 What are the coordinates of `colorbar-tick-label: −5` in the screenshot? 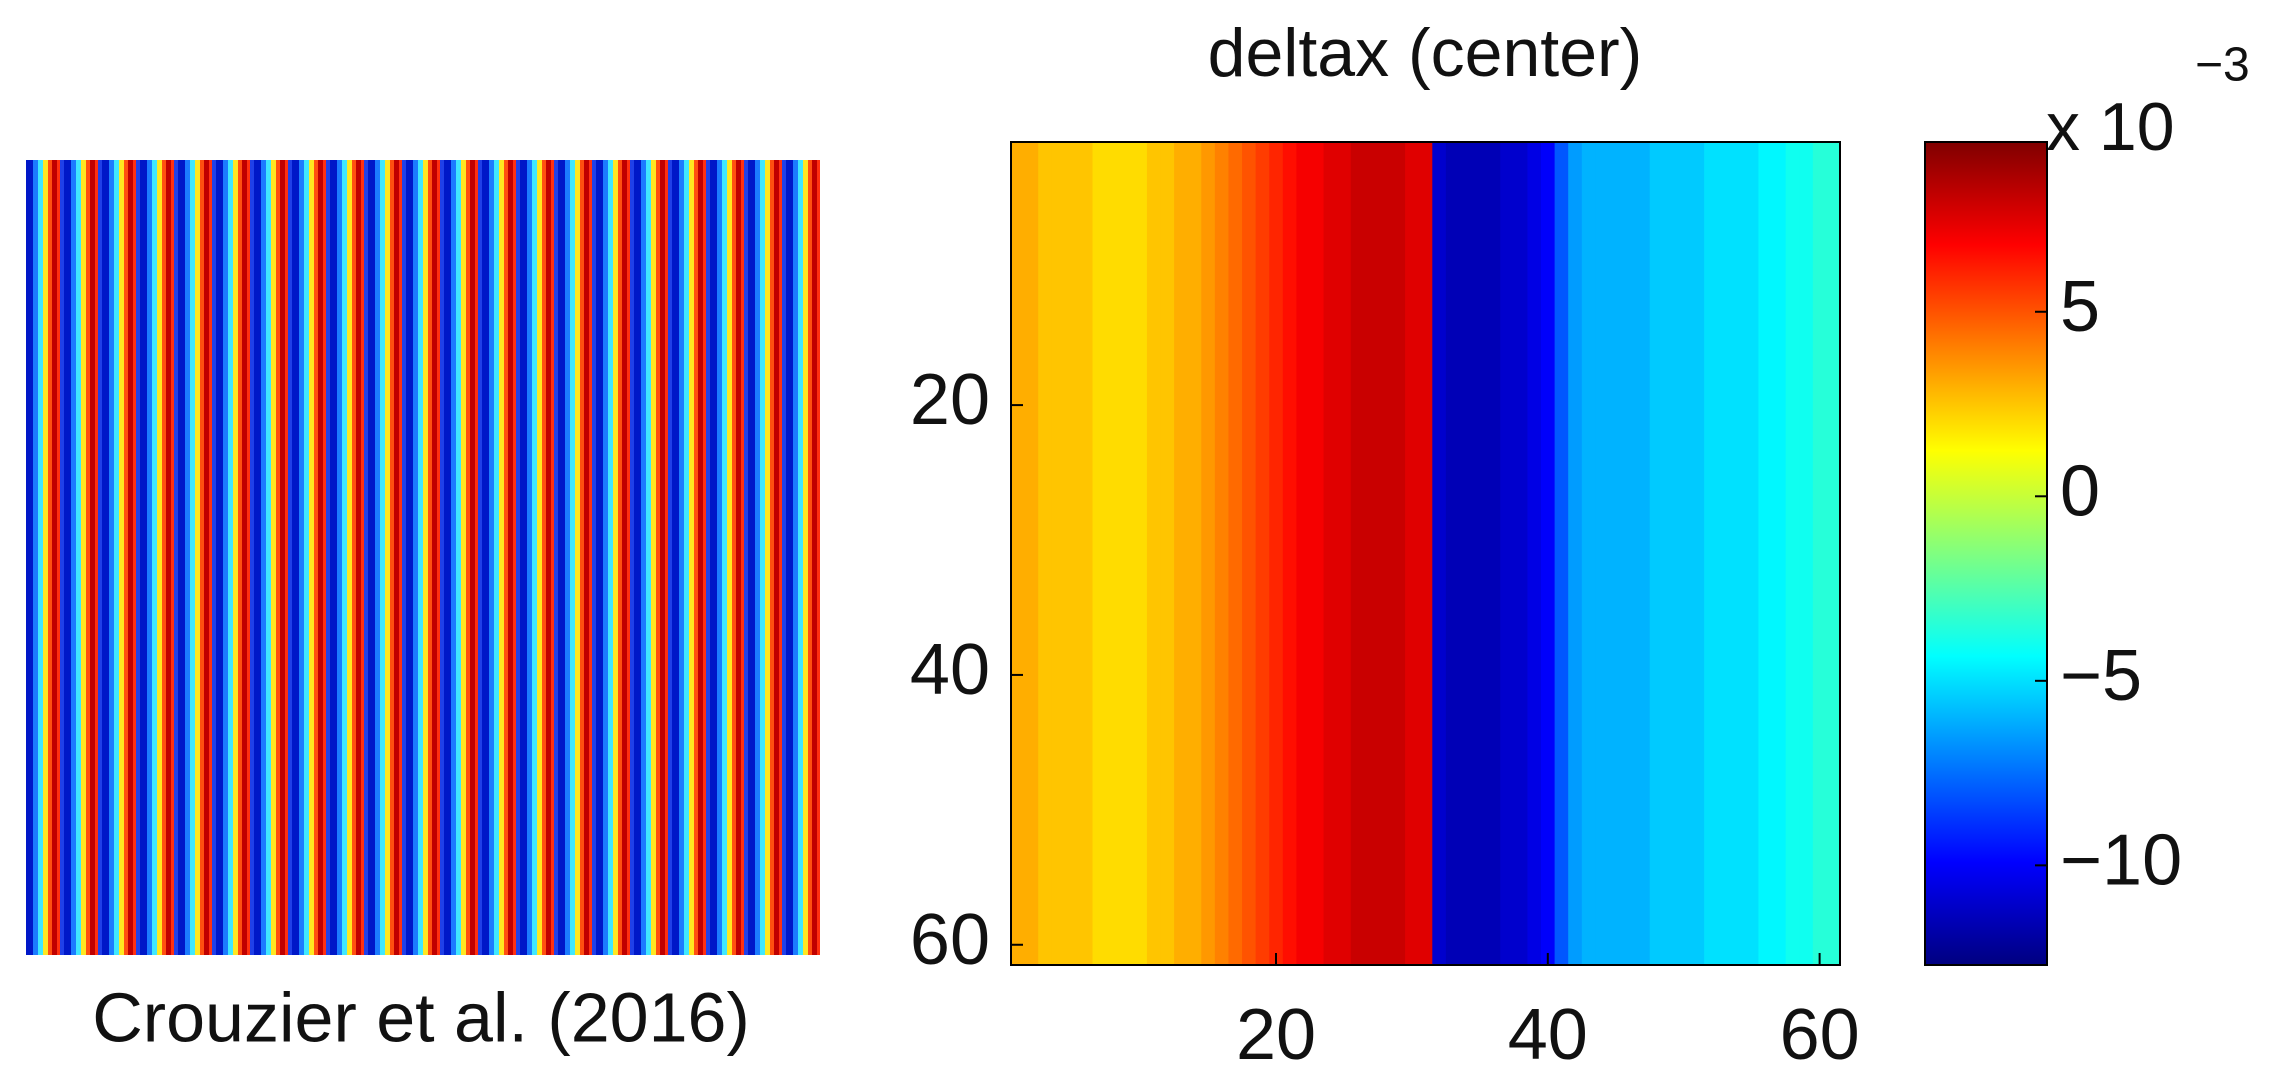 It's located at (2101, 676).